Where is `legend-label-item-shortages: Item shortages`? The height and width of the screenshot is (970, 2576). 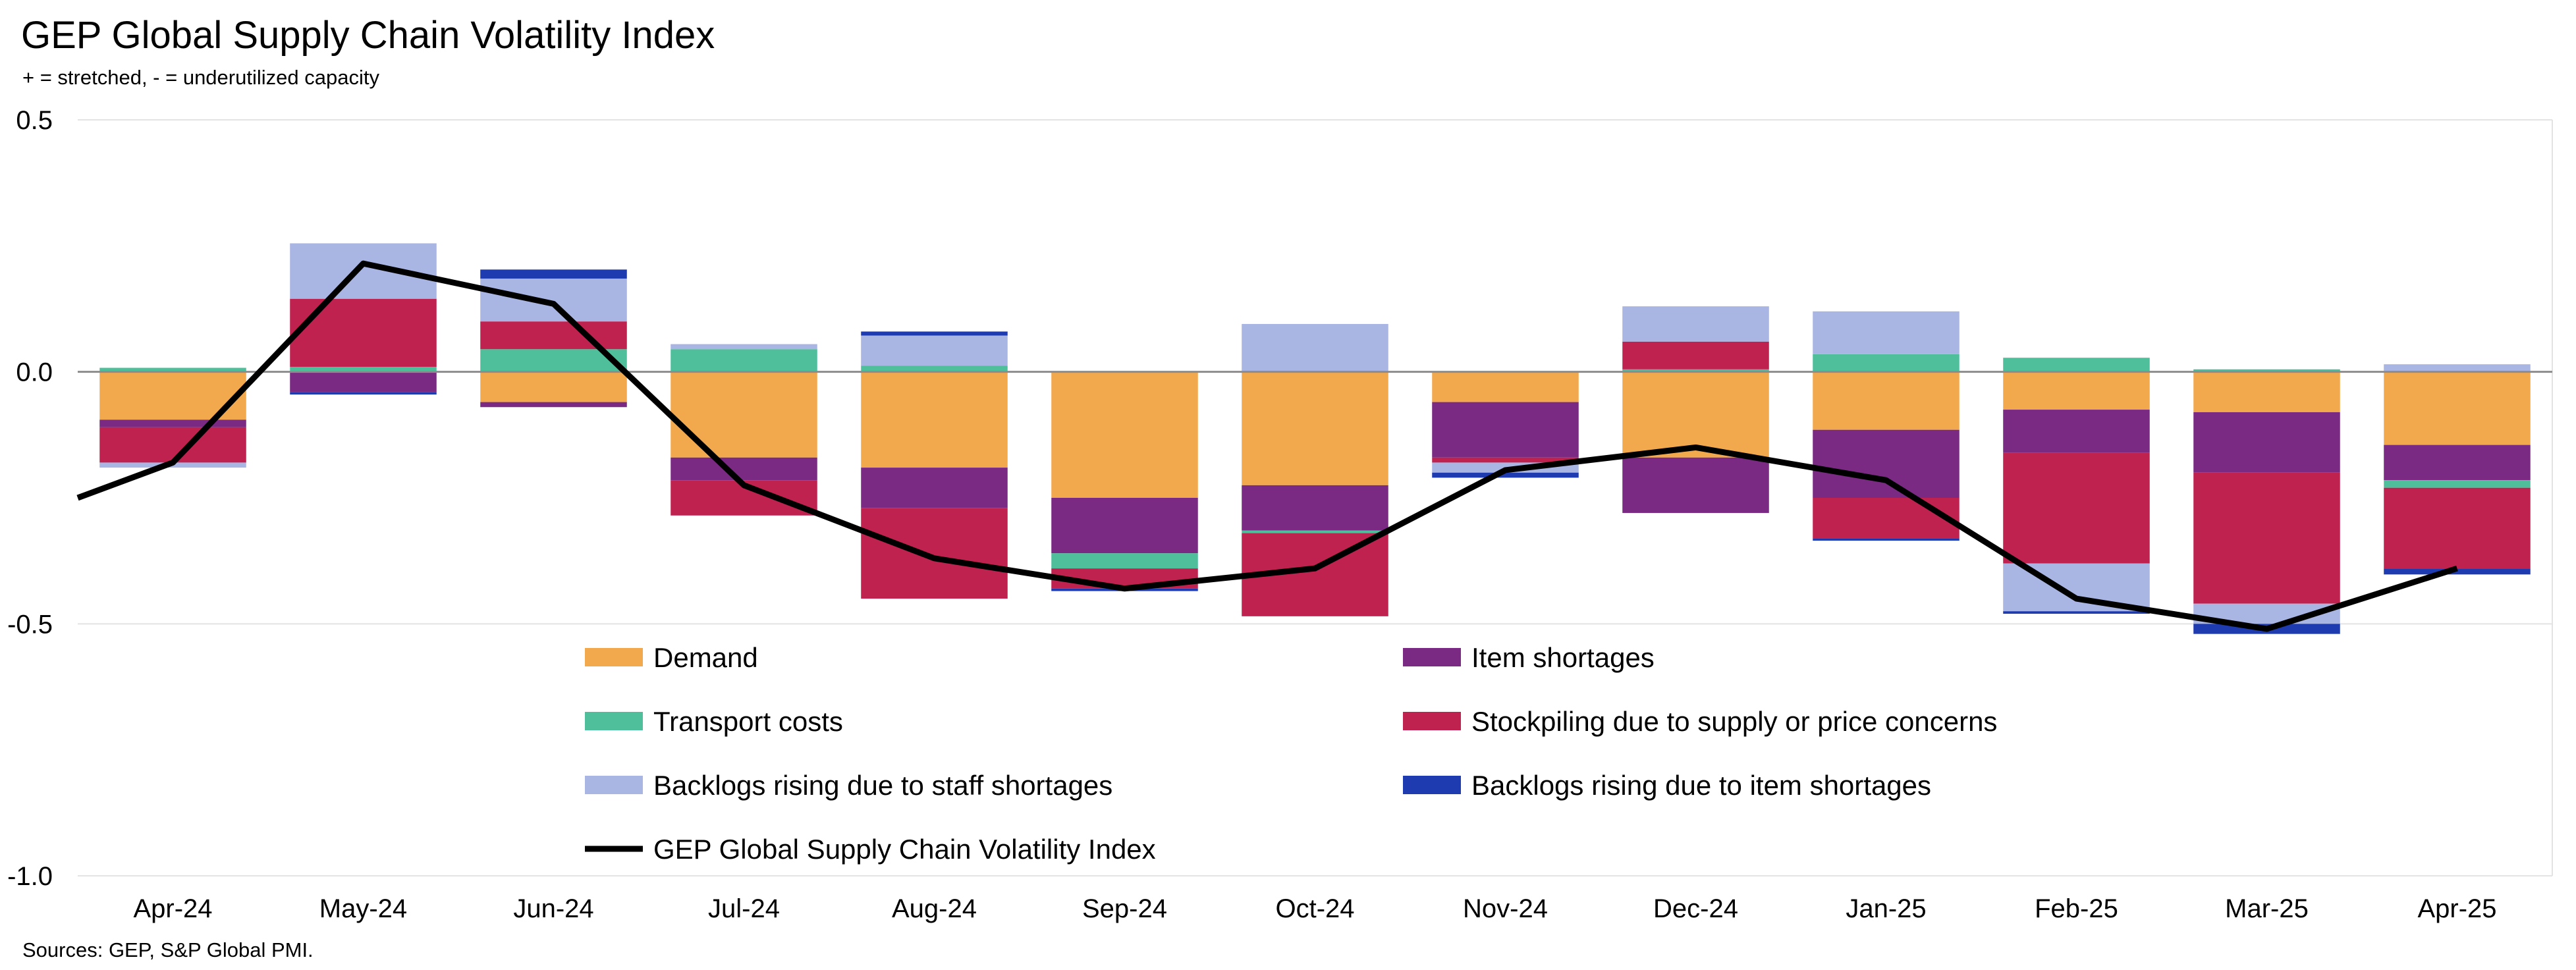
legend-label-item-shortages: Item shortages is located at coordinates (1563, 657).